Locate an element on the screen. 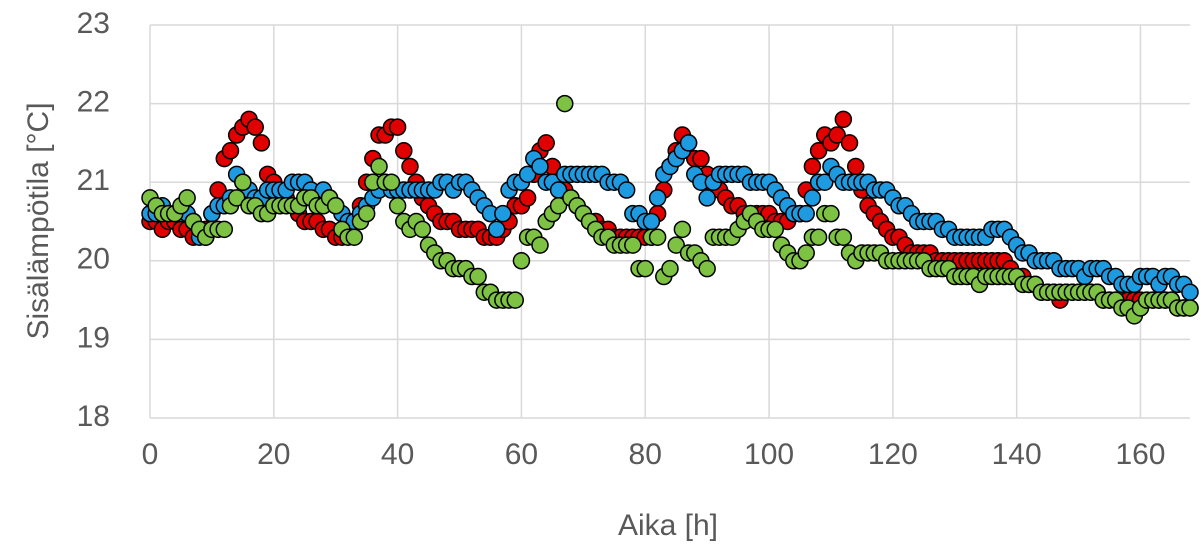 This screenshot has width=1201, height=553. x-tick-label: 20 is located at coordinates (273, 454).